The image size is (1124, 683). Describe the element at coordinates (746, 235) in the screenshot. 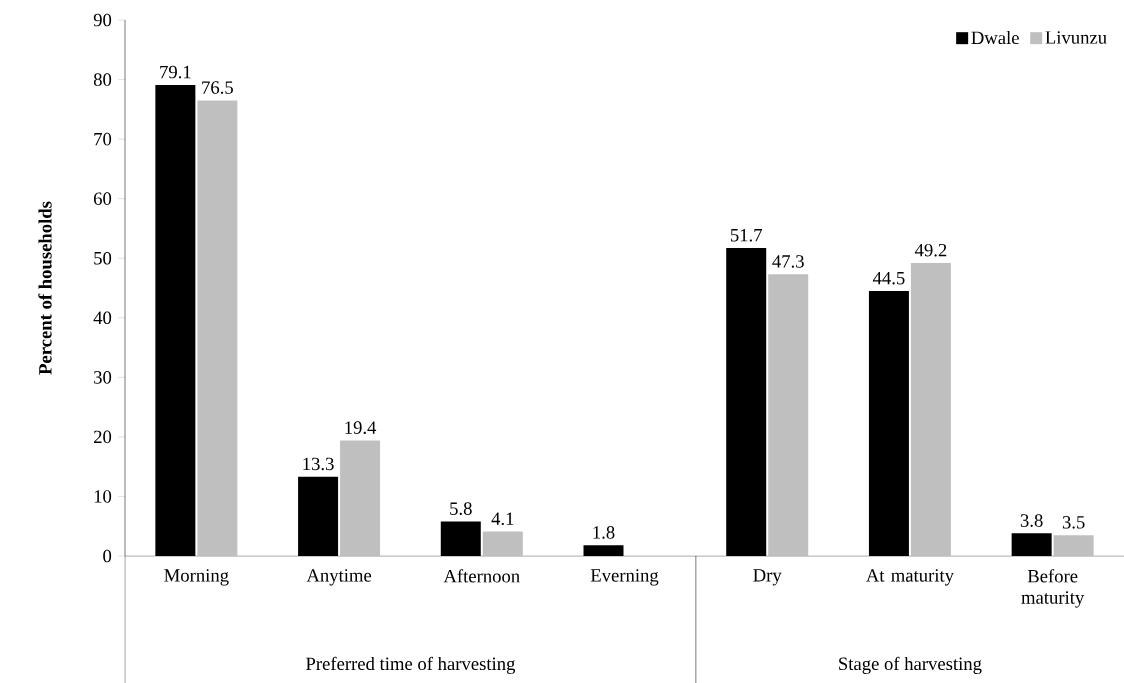

I see `data-label: 51.7` at that location.